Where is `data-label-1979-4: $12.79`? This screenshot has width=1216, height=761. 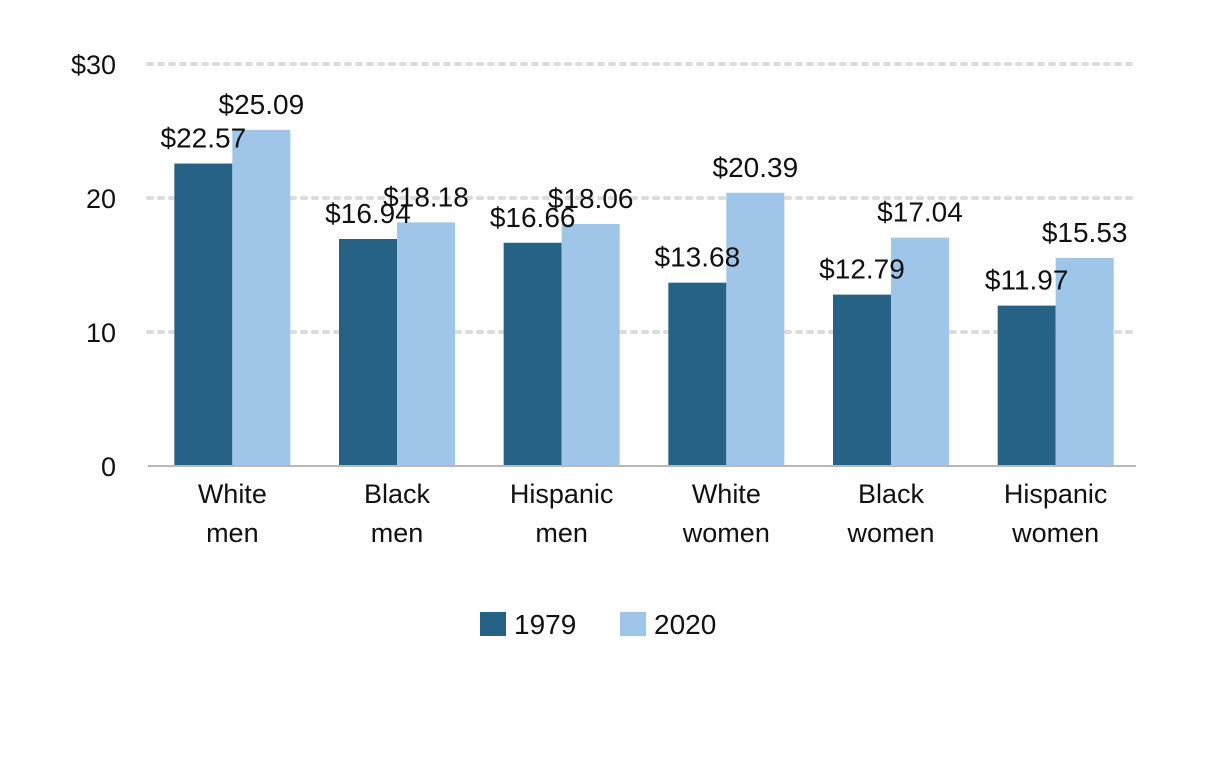
data-label-1979-4: $12.79 is located at coordinates (862, 269).